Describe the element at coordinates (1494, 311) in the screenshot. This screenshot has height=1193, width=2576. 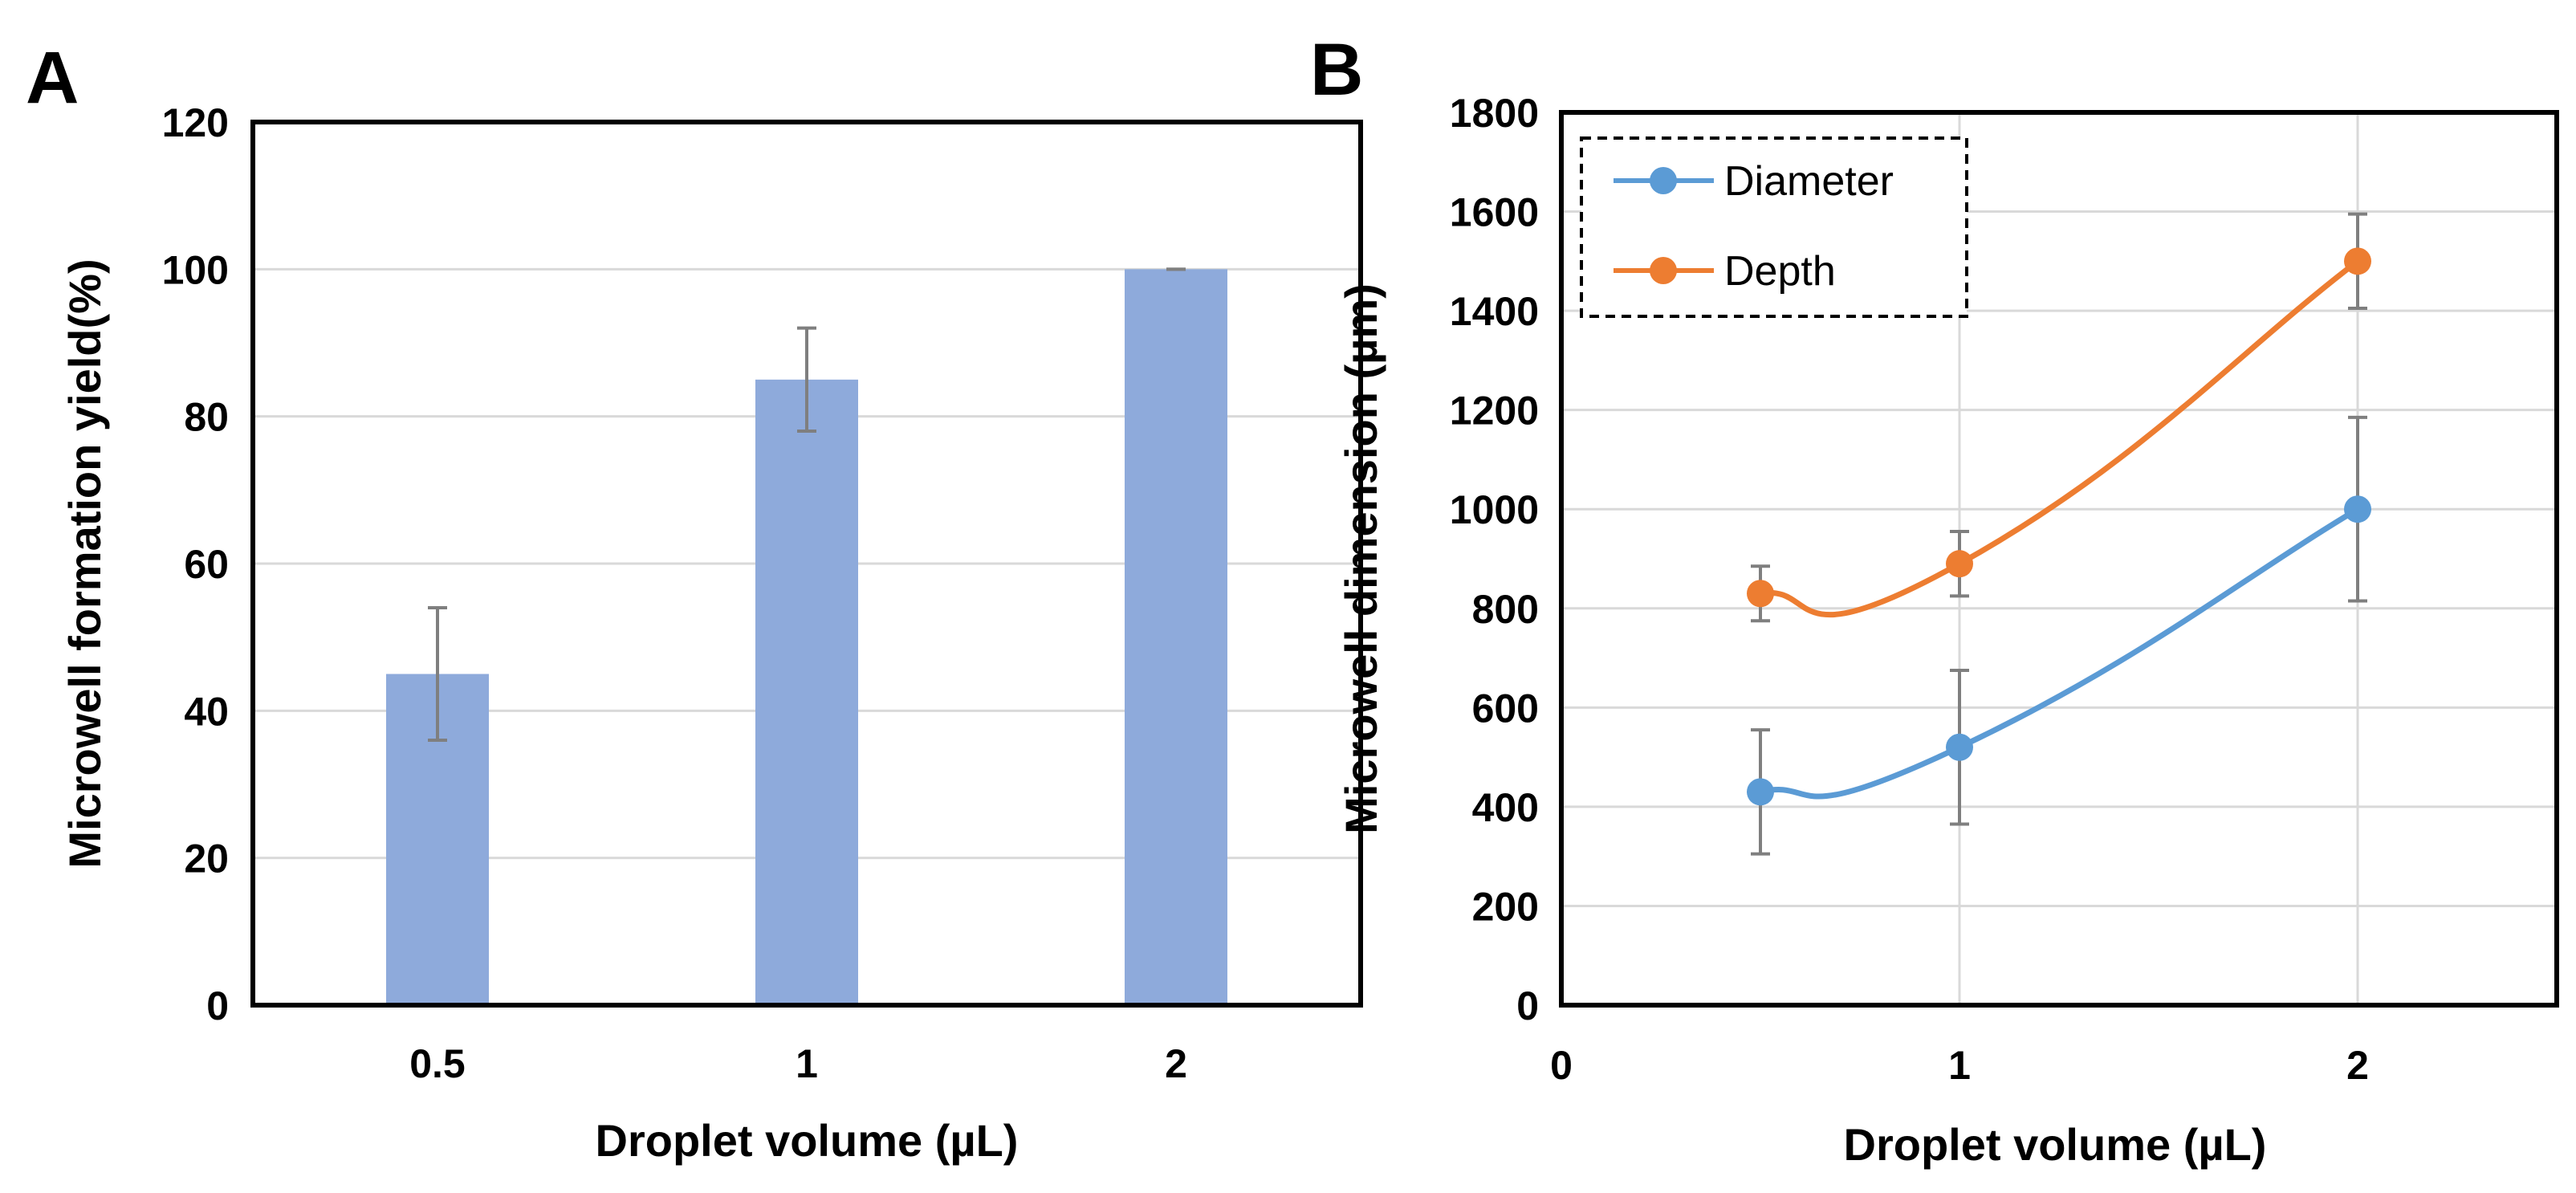
I see `y-tick-label: 1400` at that location.